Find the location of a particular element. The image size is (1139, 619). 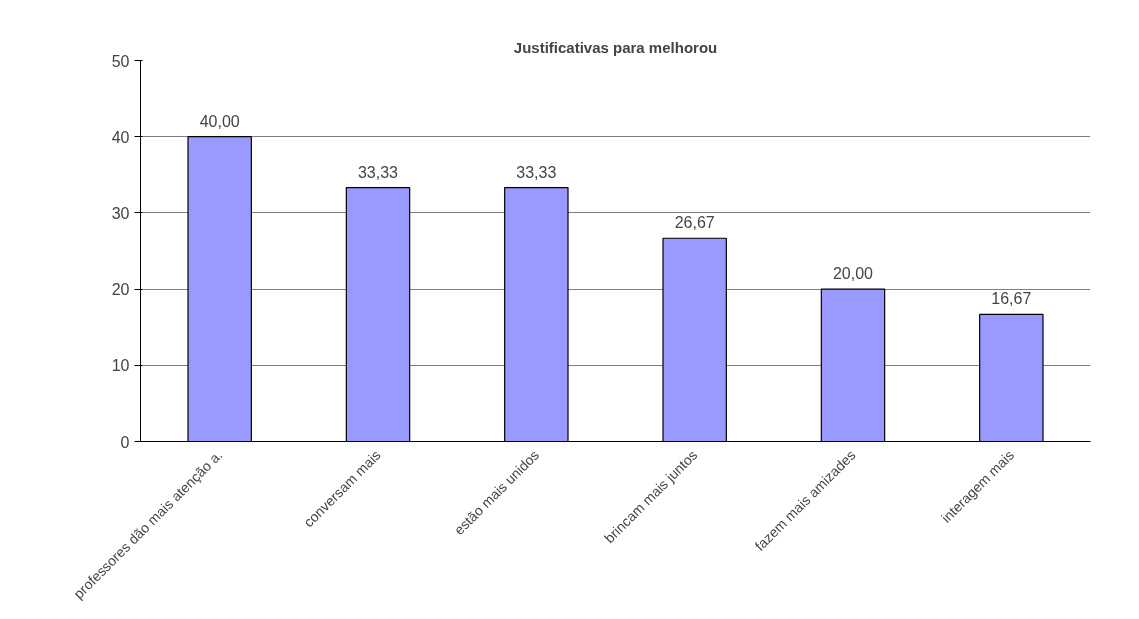

data-label: 26,67 is located at coordinates (694, 223).